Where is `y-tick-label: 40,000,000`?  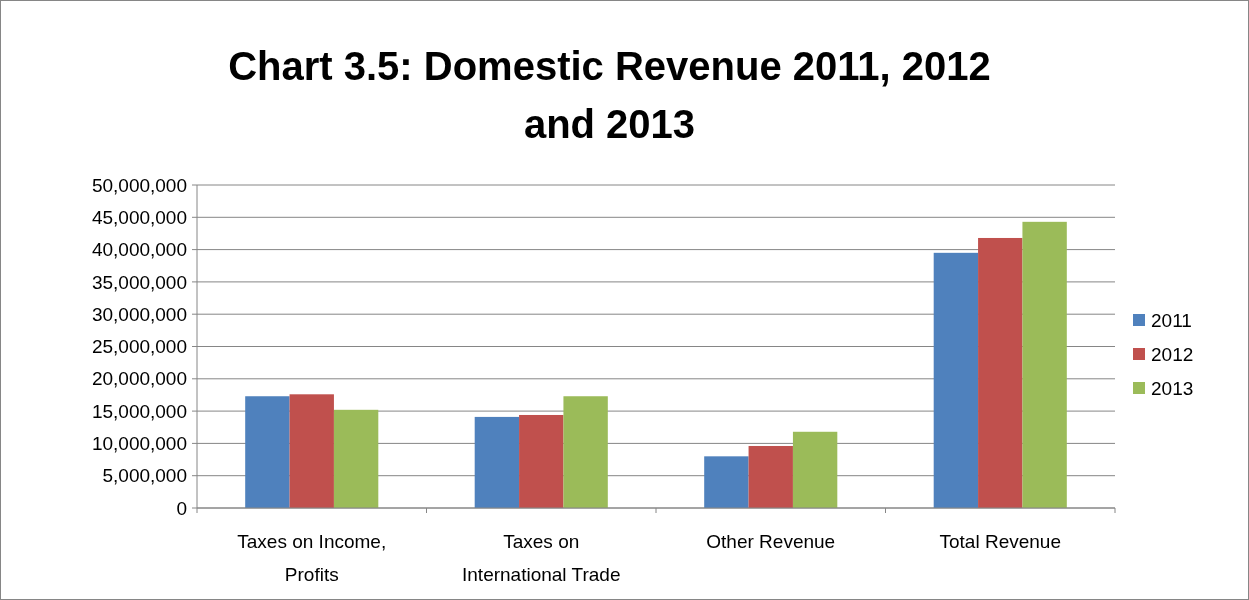 y-tick-label: 40,000,000 is located at coordinates (139, 250).